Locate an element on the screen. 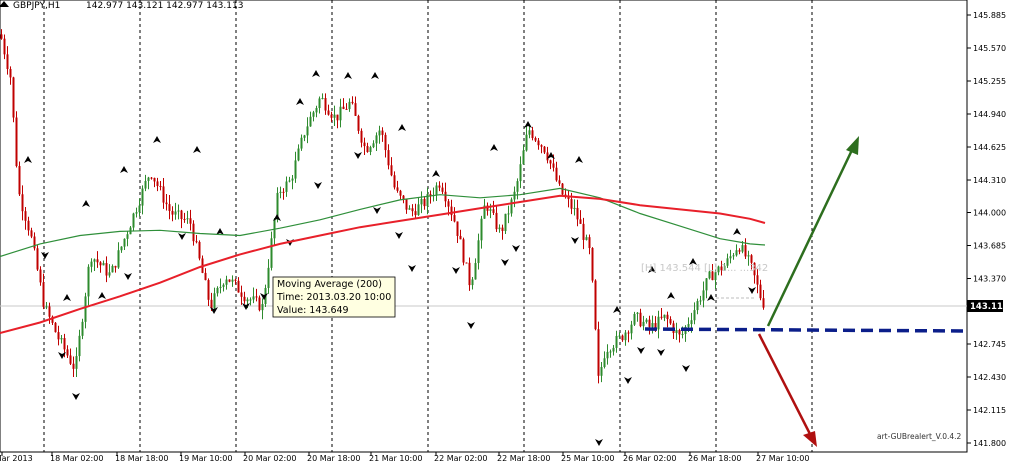 The height and width of the screenshot is (468, 1012). tooltip-line-3: Value: 143.649 is located at coordinates (313, 310).